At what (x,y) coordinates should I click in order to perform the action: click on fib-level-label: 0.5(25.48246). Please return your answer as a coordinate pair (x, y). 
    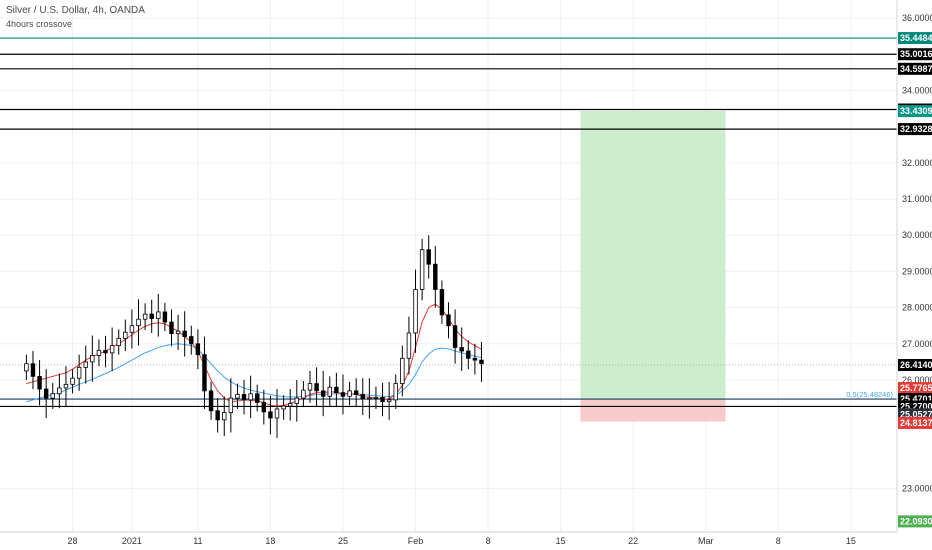
    Looking at the image, I should click on (869, 394).